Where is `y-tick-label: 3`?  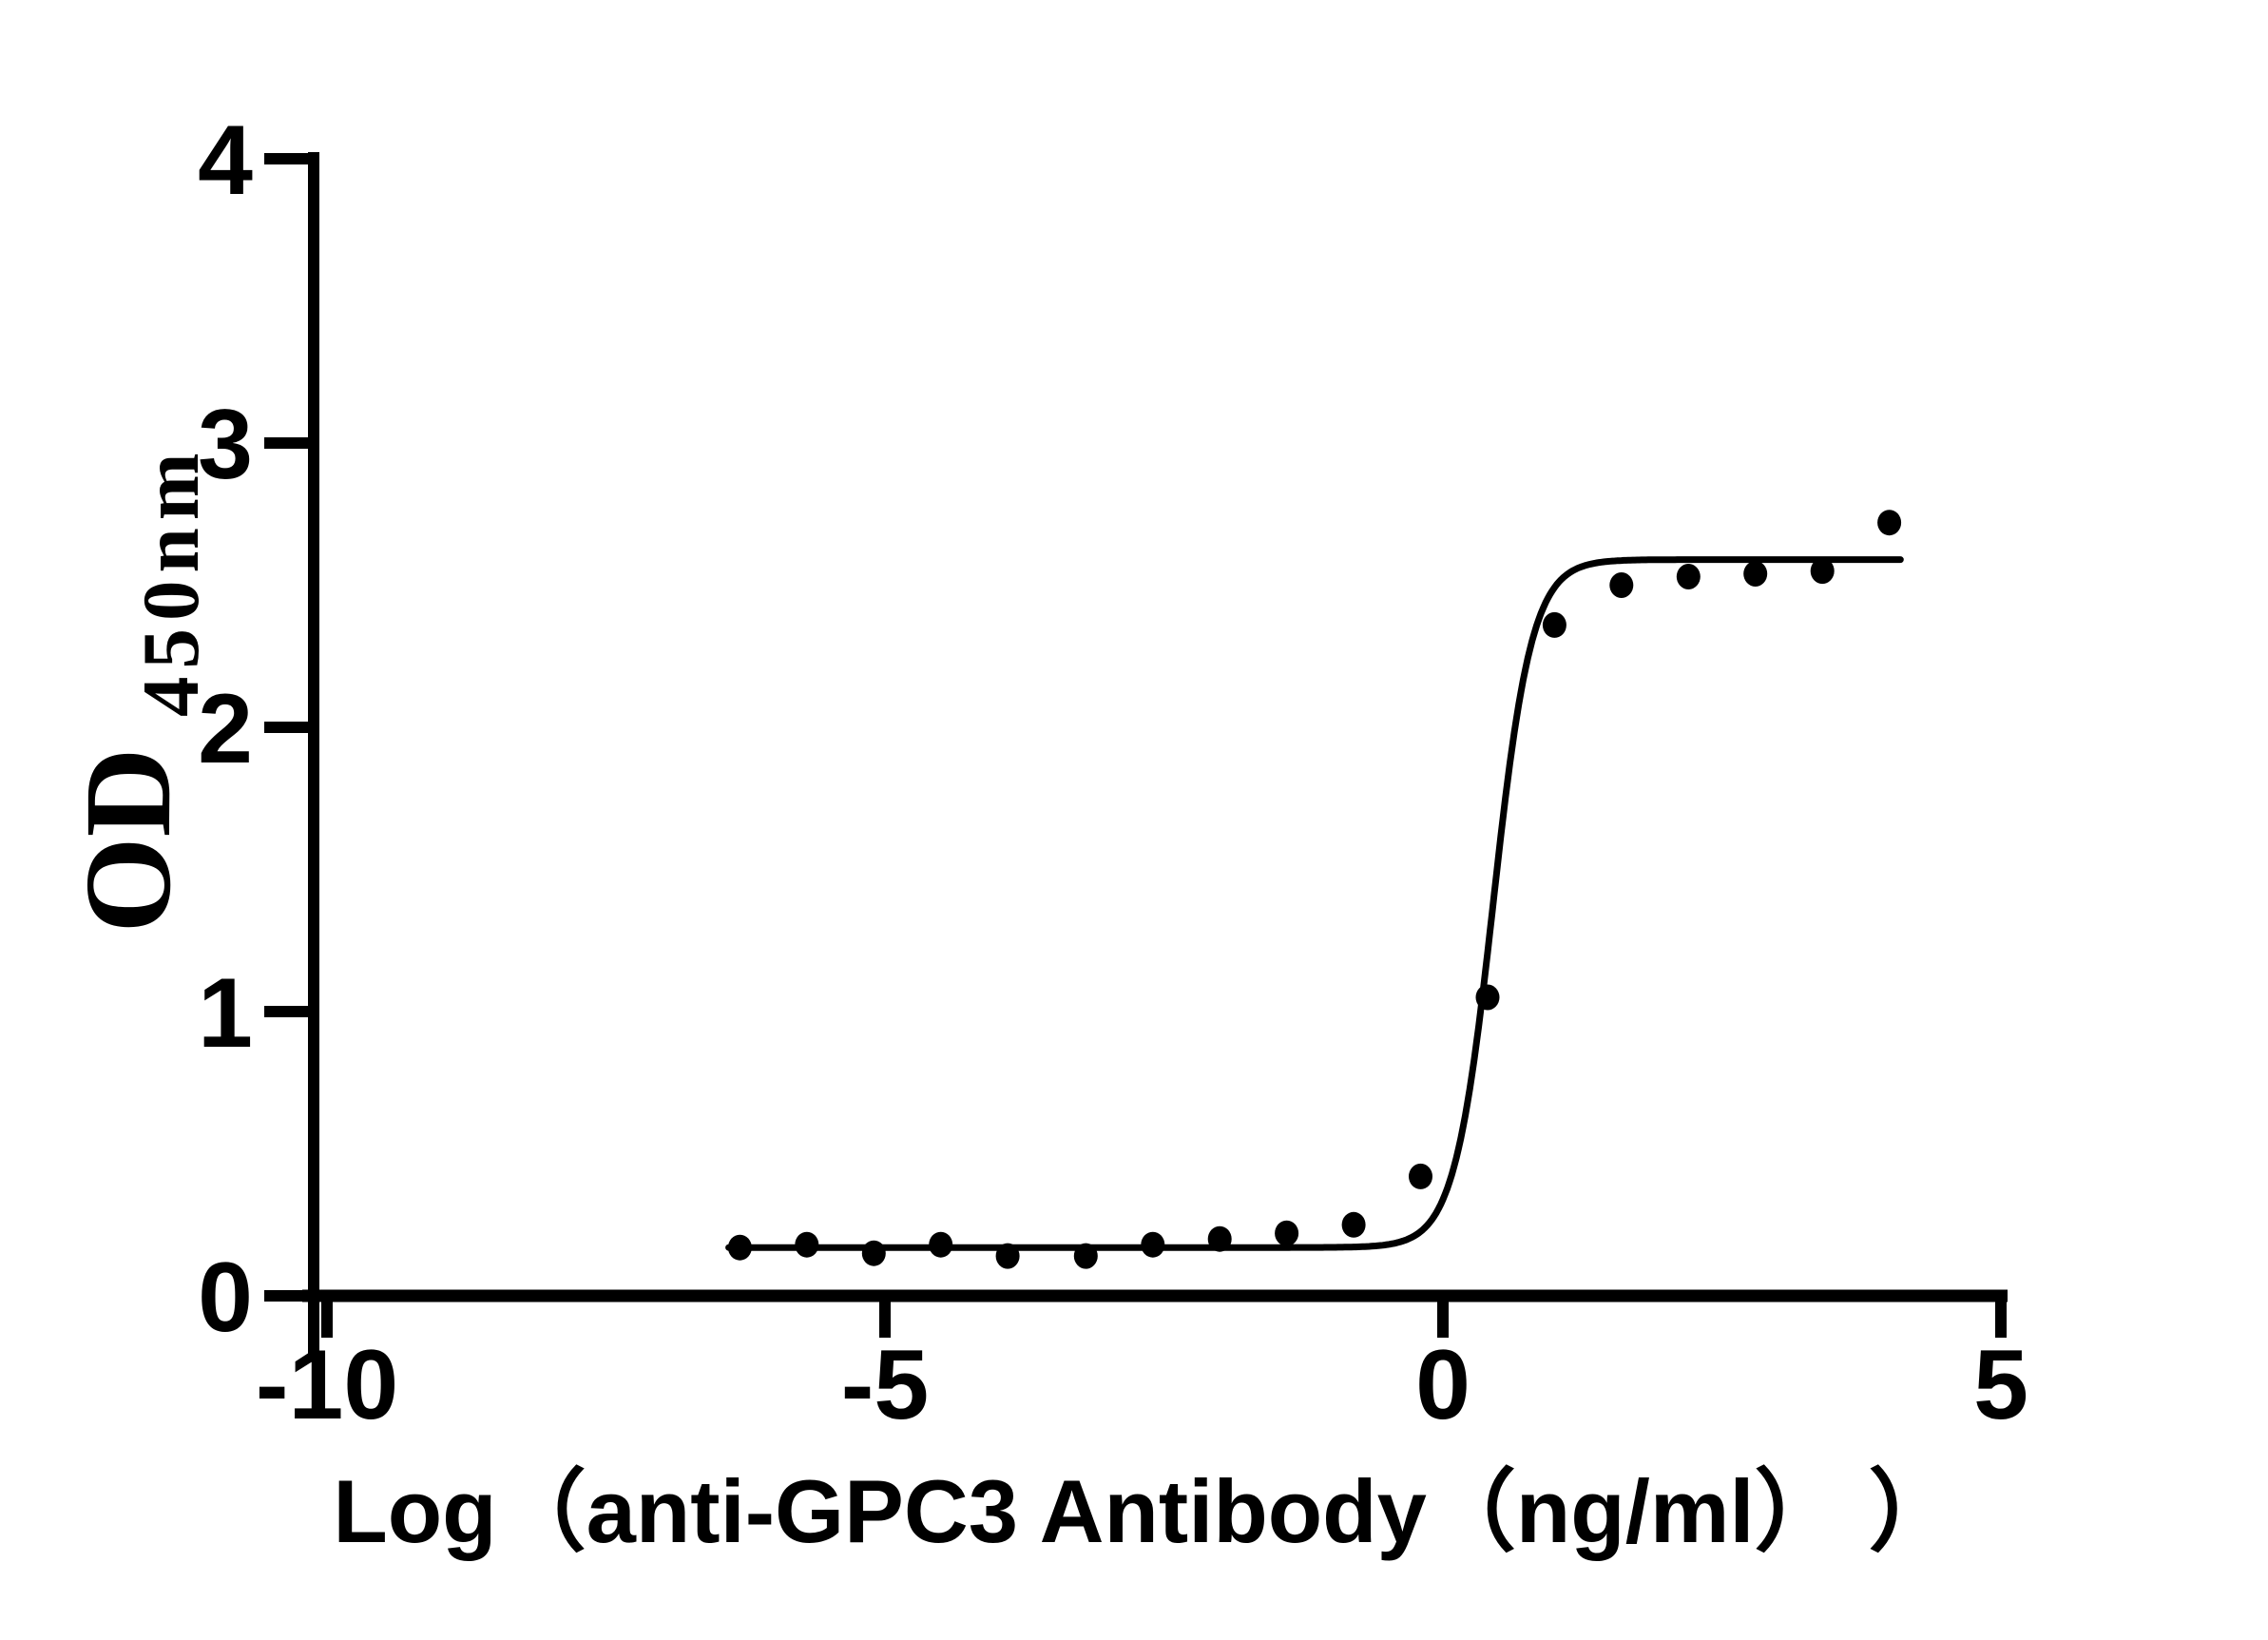 y-tick-label: 3 is located at coordinates (225, 445).